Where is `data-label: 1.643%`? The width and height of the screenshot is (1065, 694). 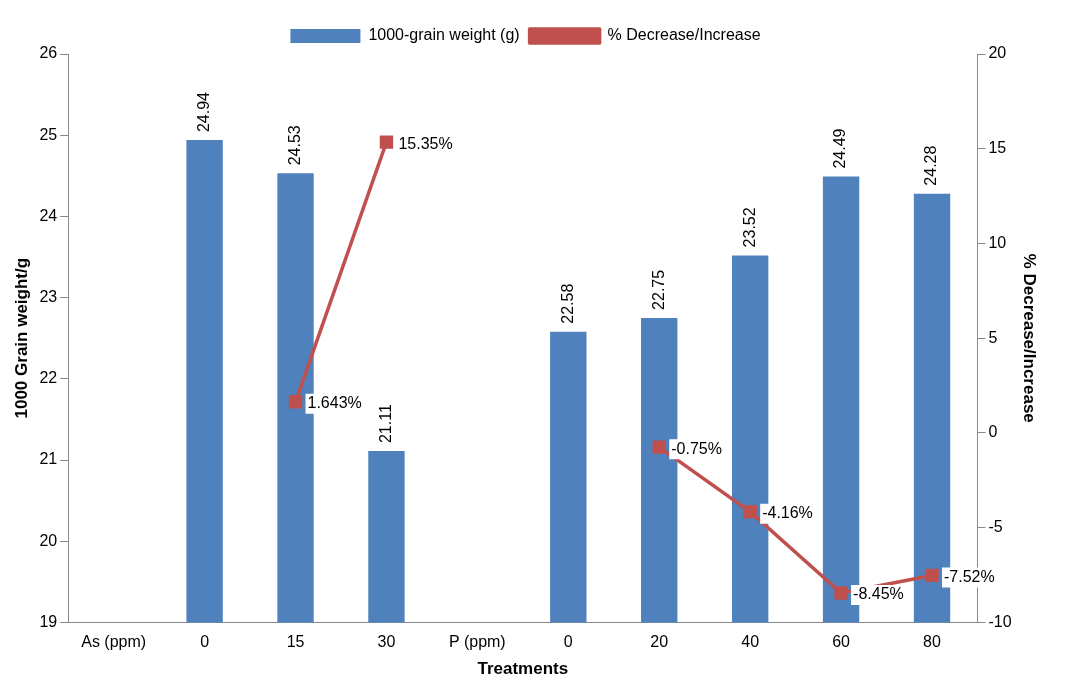
data-label: 1.643% is located at coordinates (334, 403).